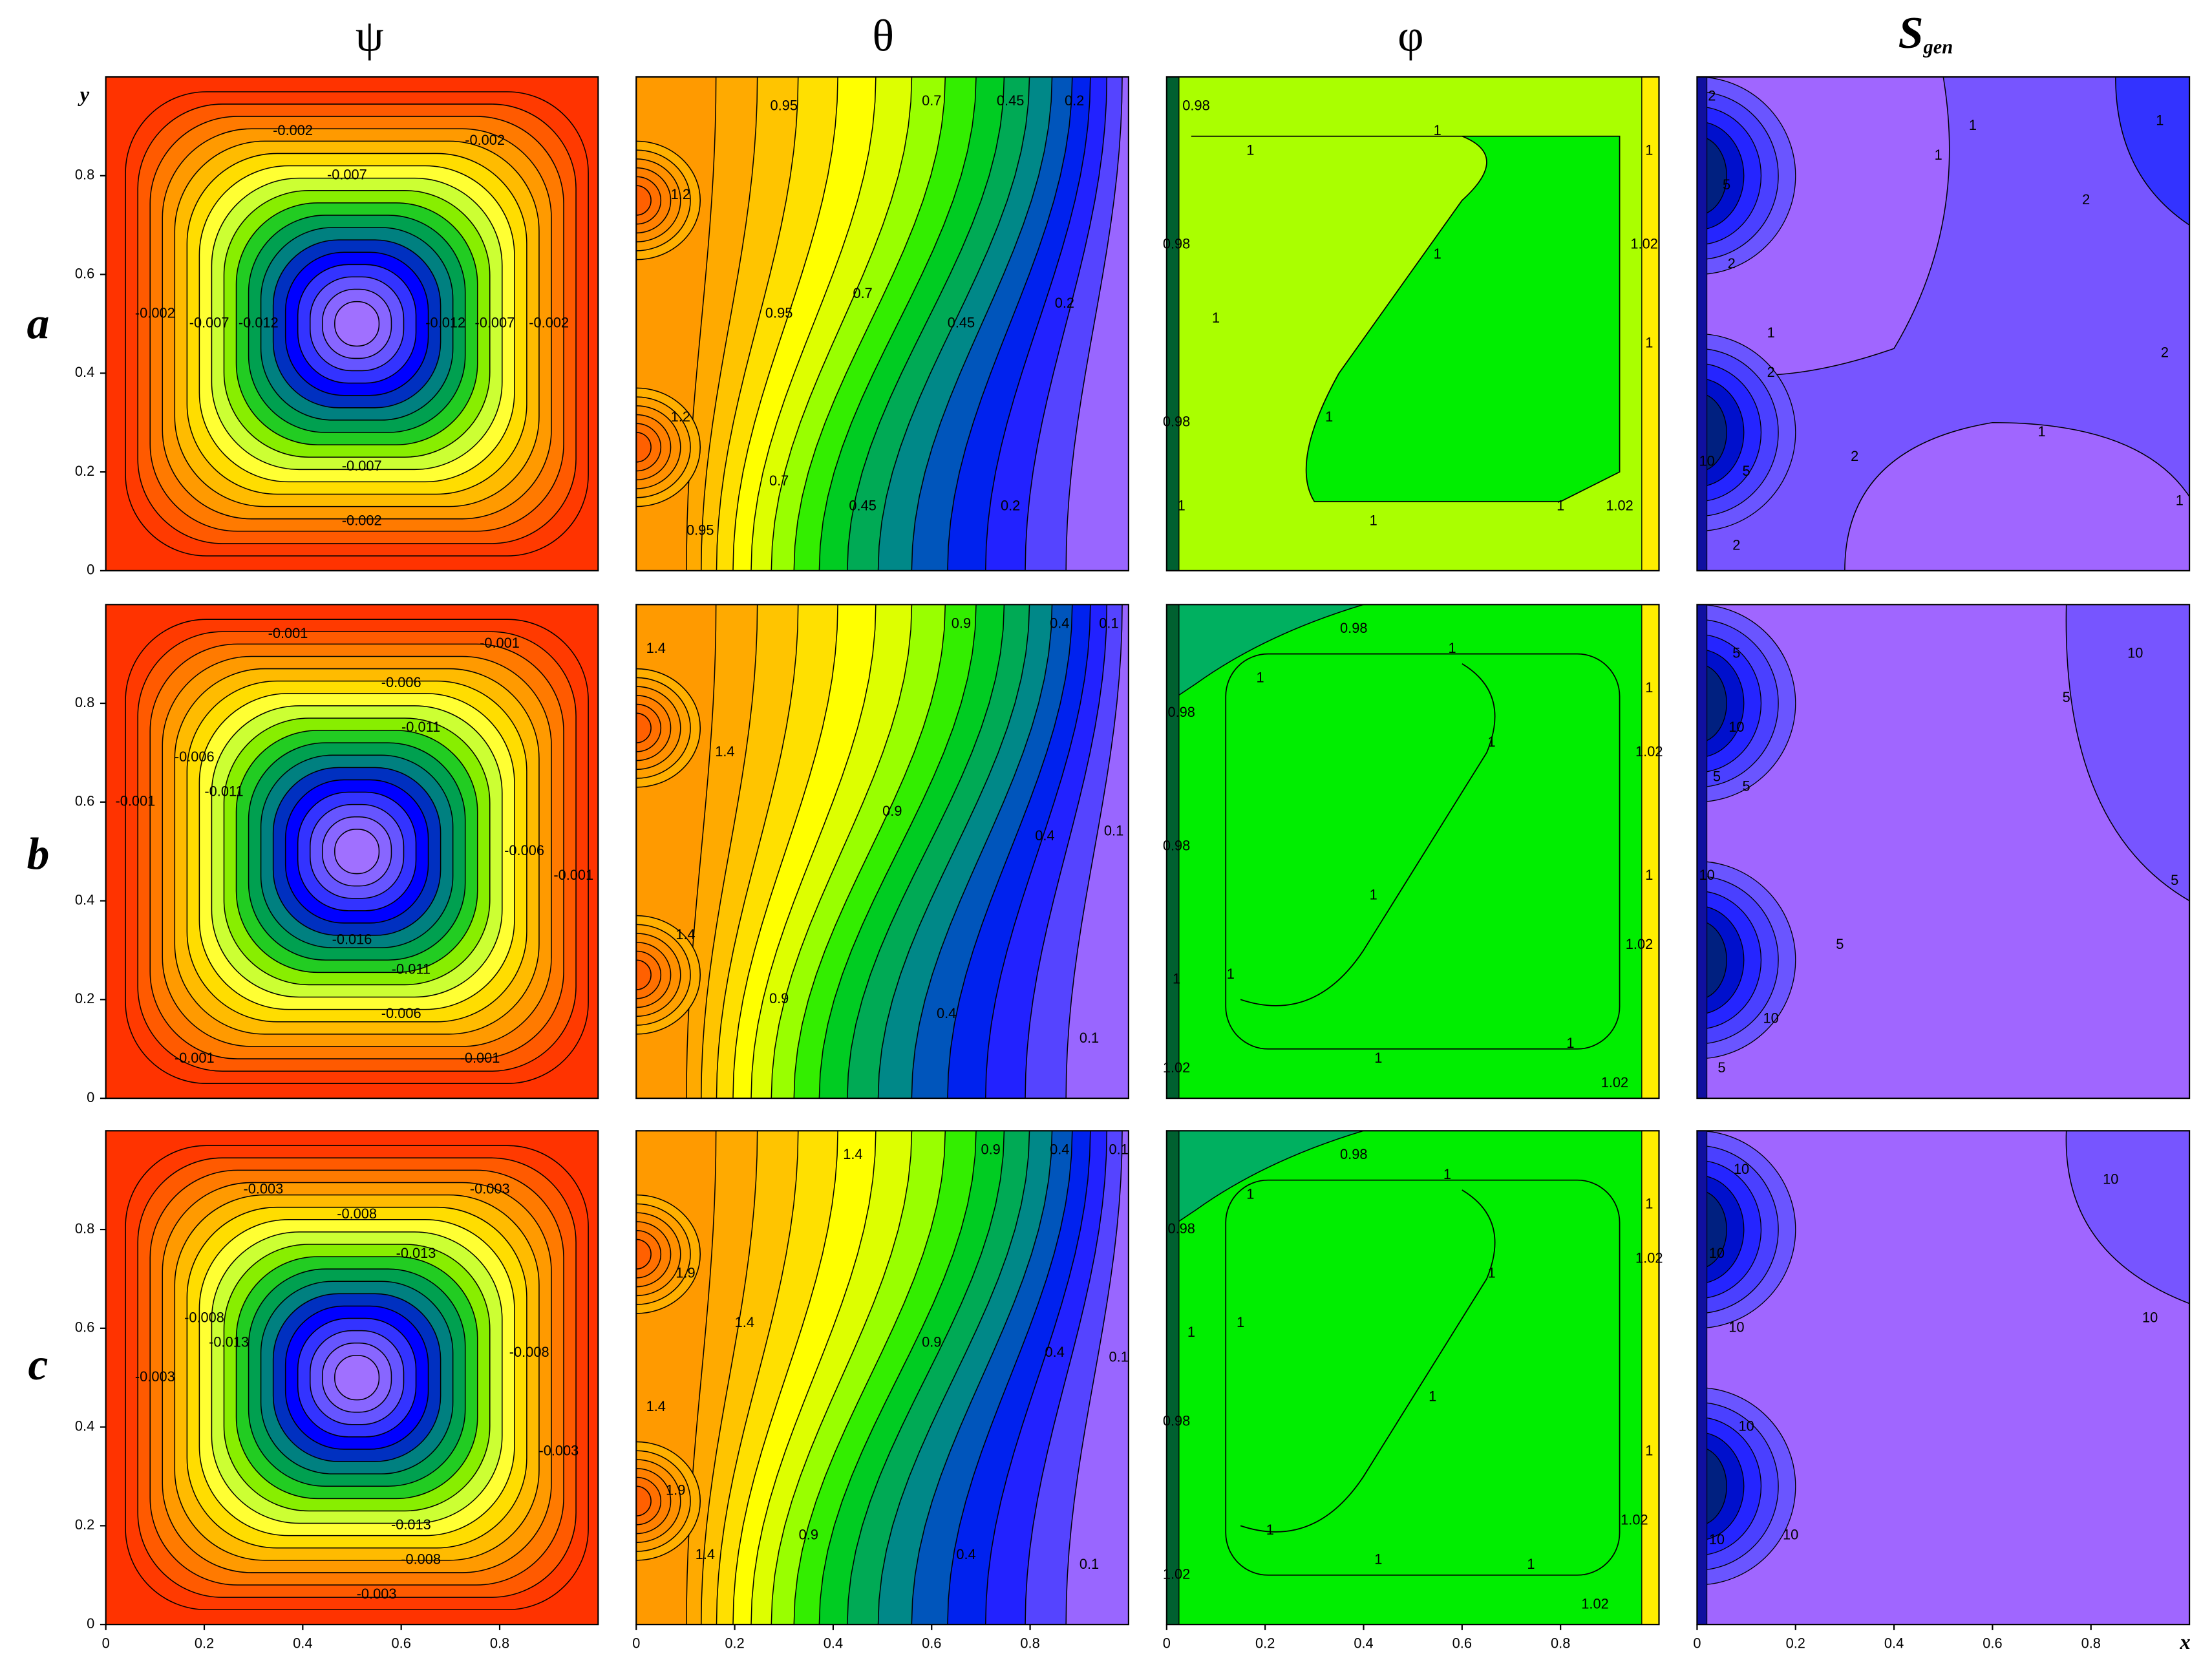 This screenshot has width=2212, height=1669. Describe the element at coordinates (411, 1524) in the screenshot. I see `contour-label: -0.013` at that location.